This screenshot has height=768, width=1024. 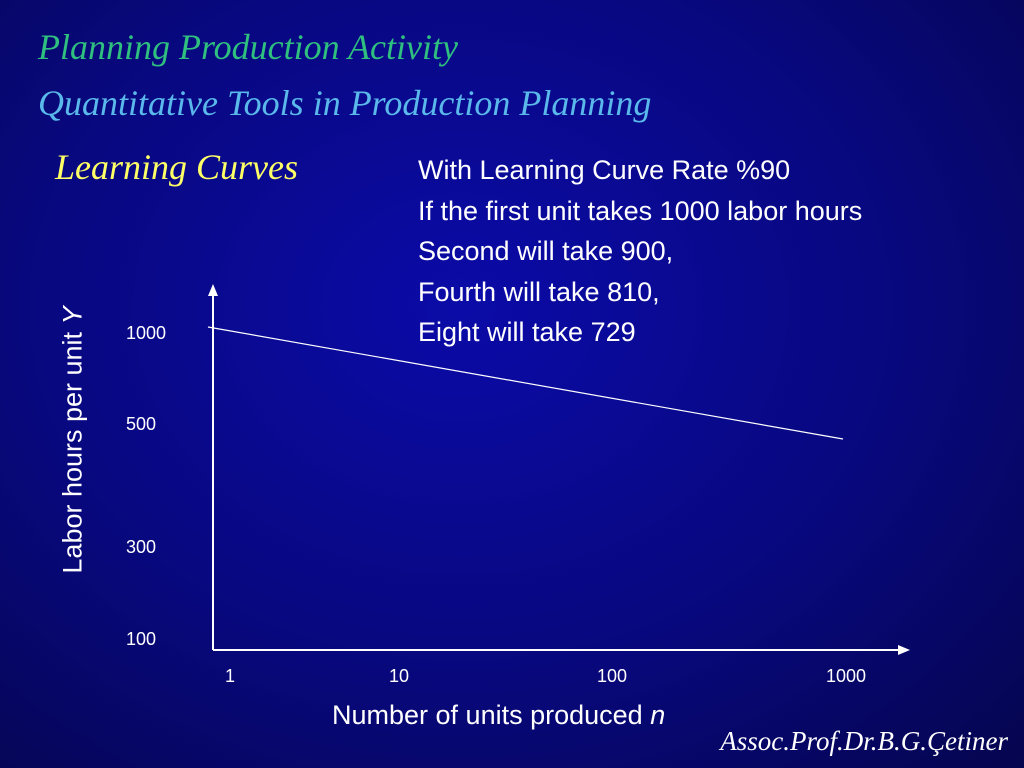 I want to click on y-tick-label: 100, so click(x=141, y=639).